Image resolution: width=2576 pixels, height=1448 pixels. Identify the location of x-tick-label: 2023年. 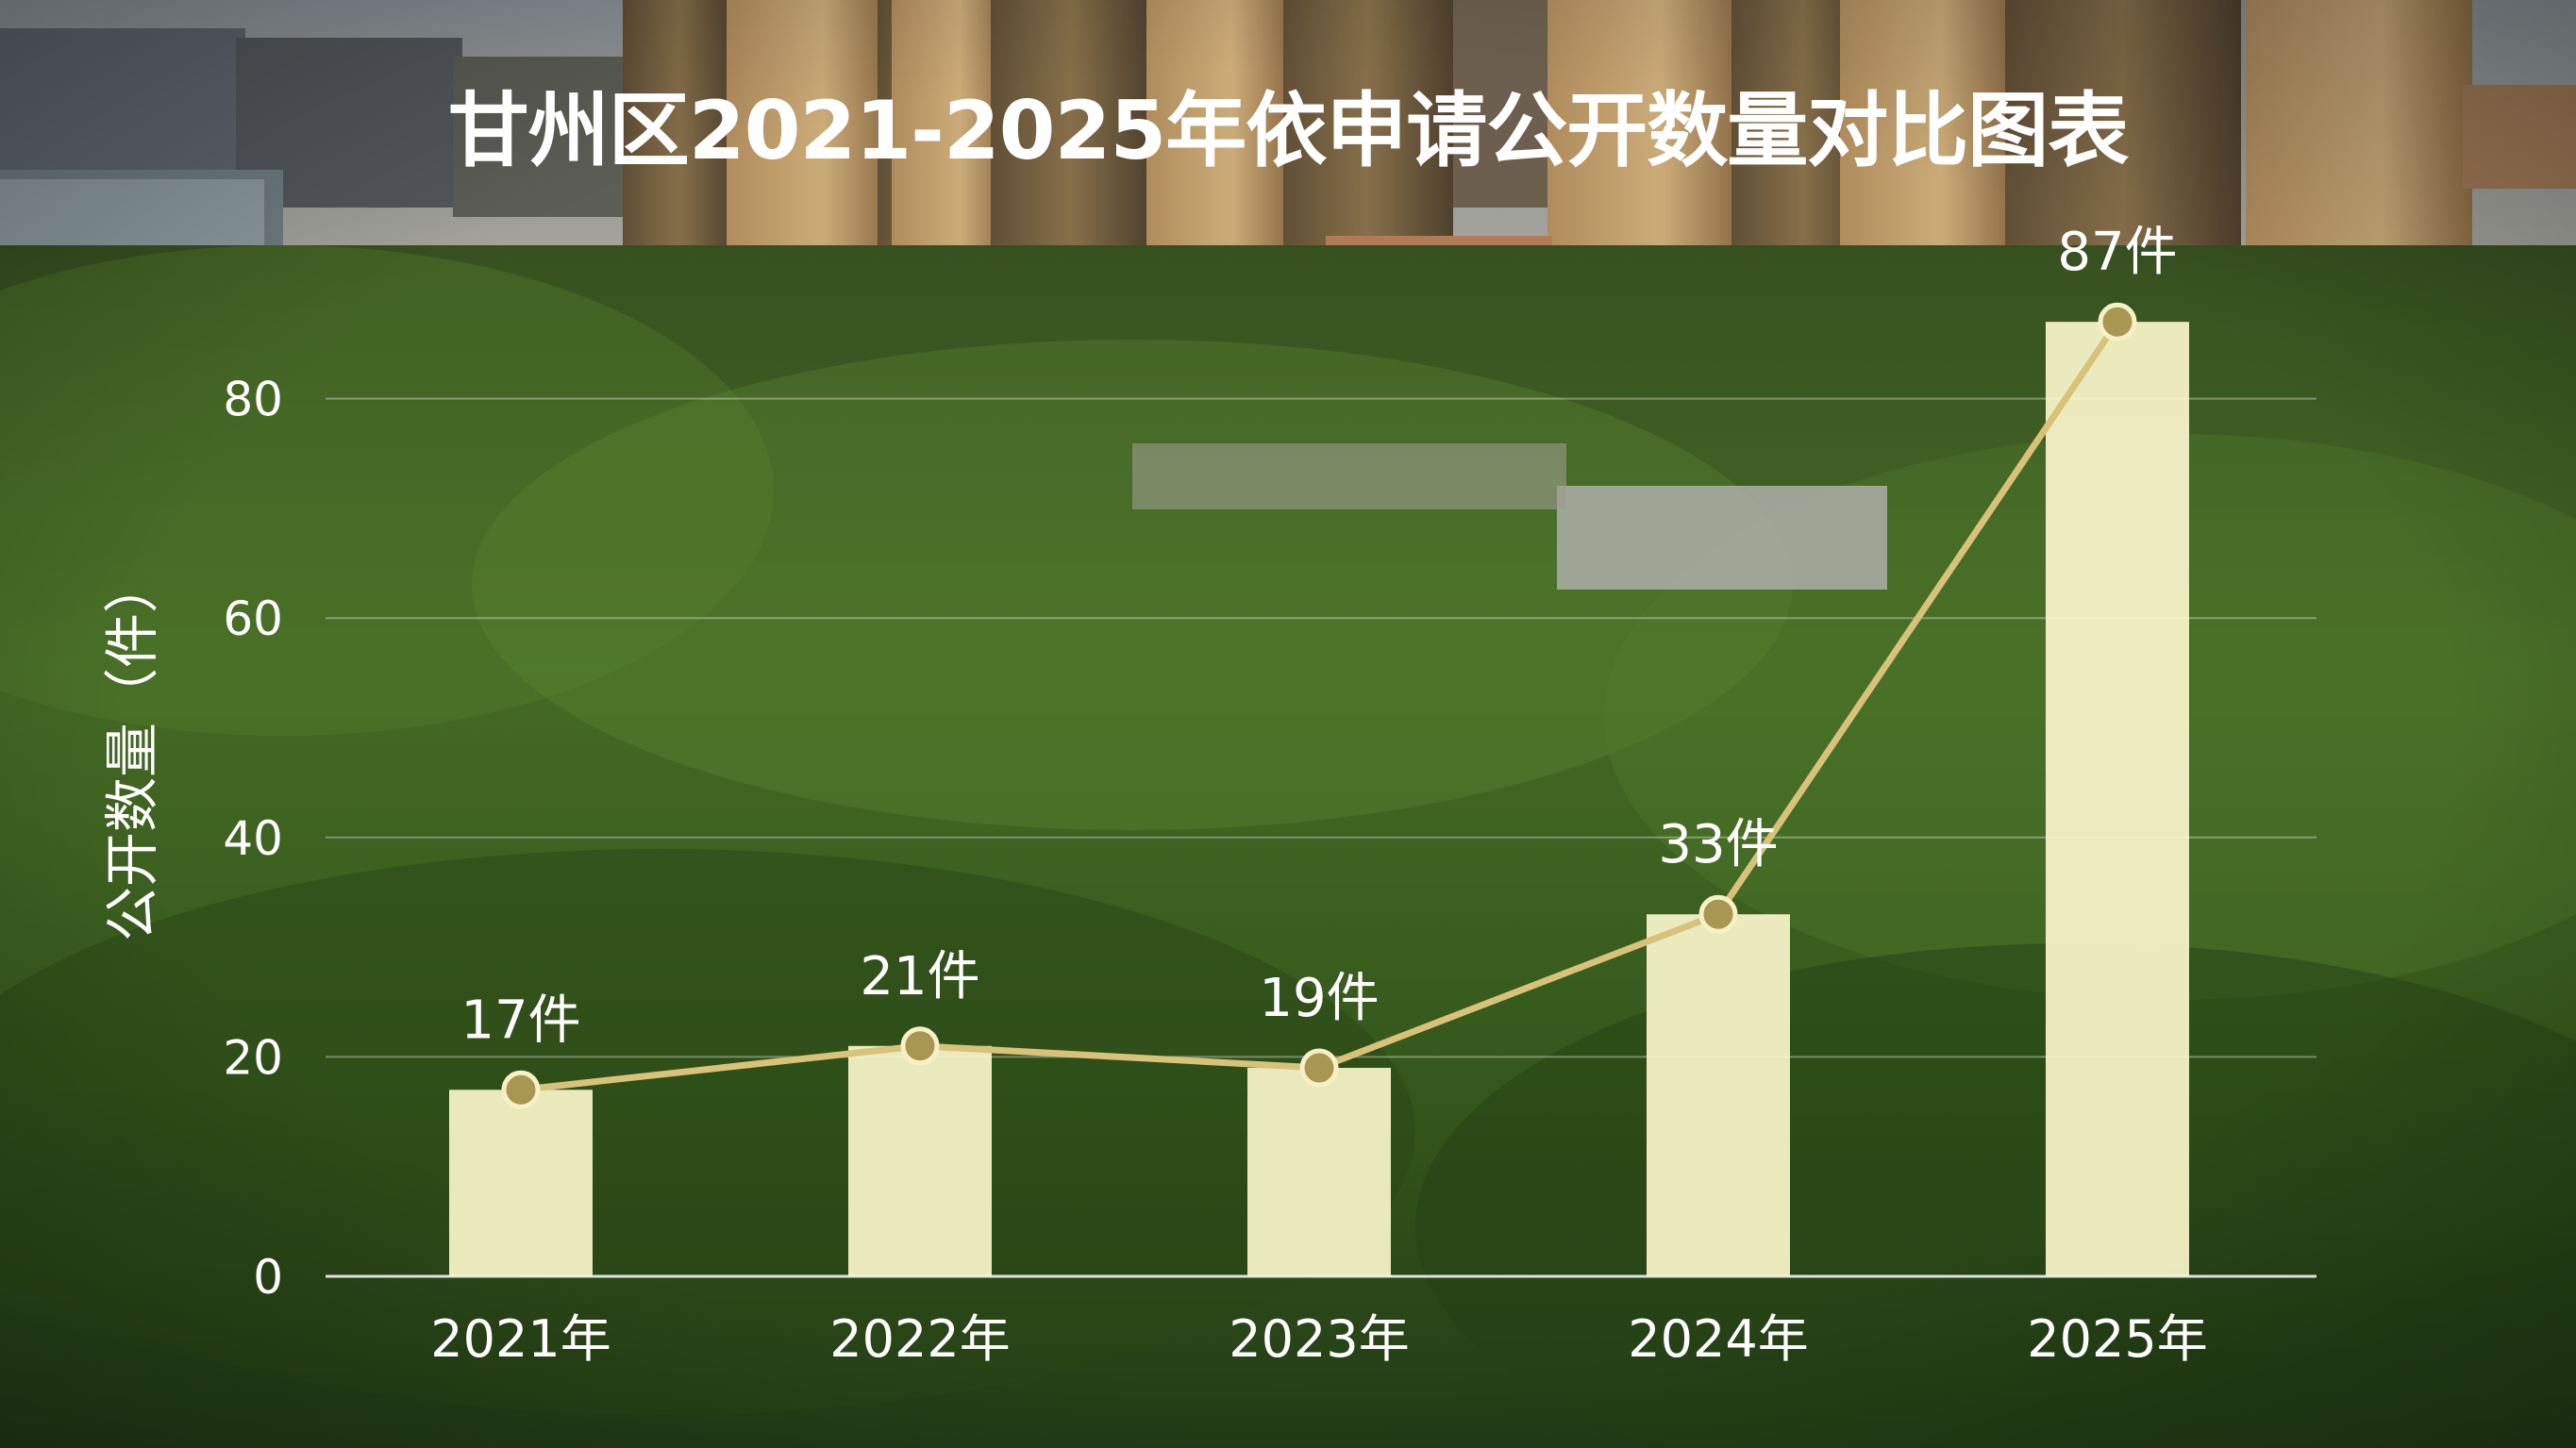
(1319, 1339).